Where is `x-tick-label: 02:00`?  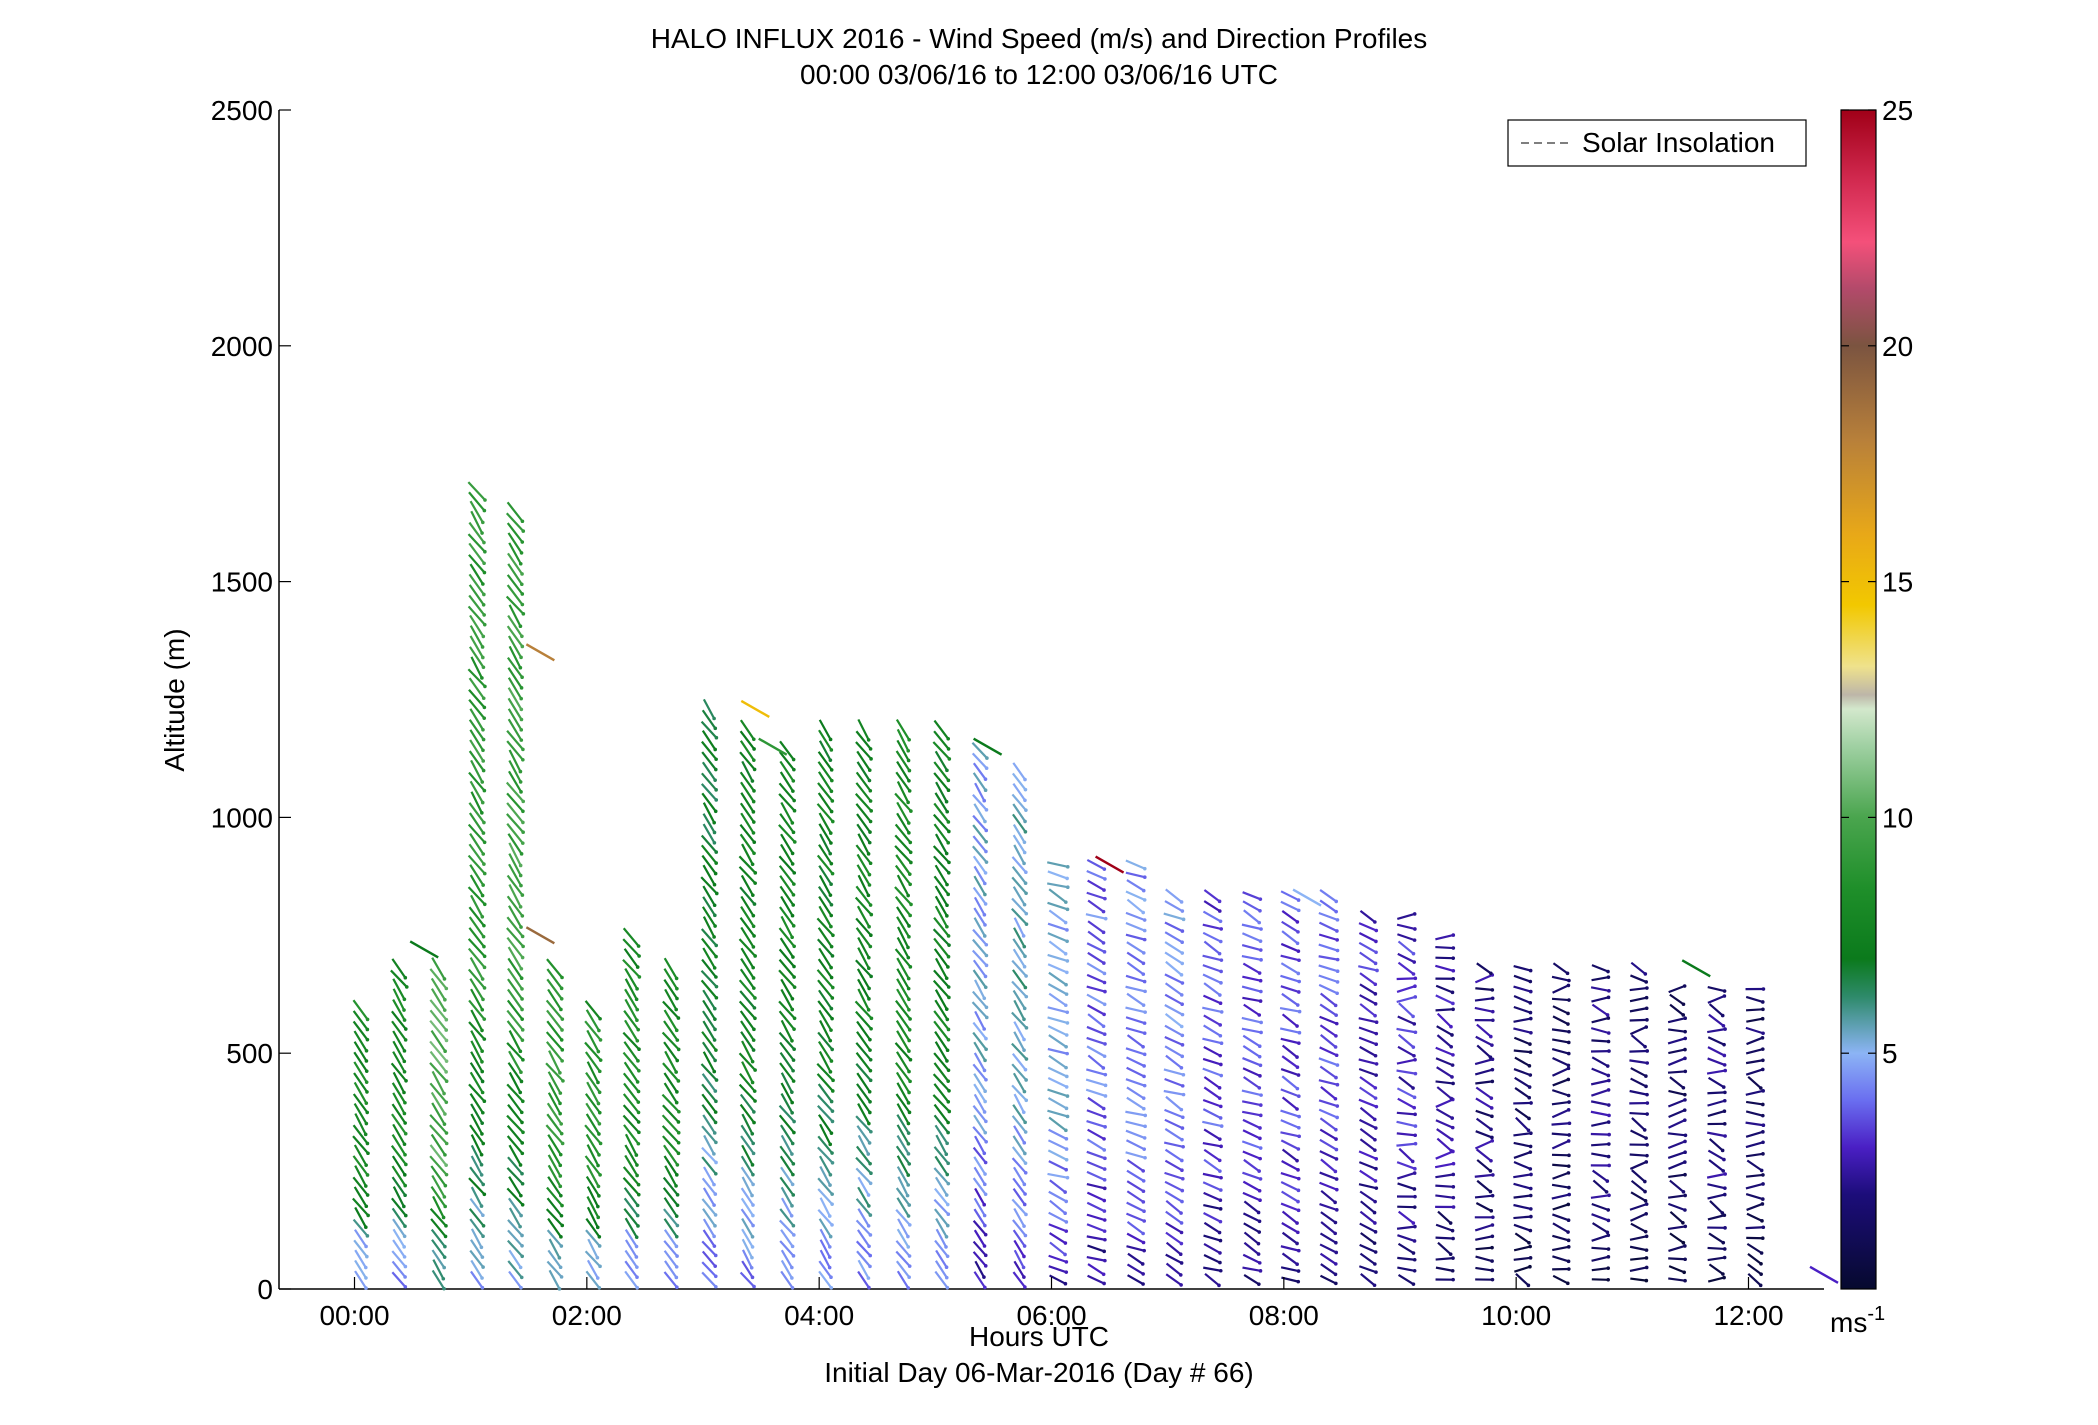
x-tick-label: 02:00 is located at coordinates (587, 1315).